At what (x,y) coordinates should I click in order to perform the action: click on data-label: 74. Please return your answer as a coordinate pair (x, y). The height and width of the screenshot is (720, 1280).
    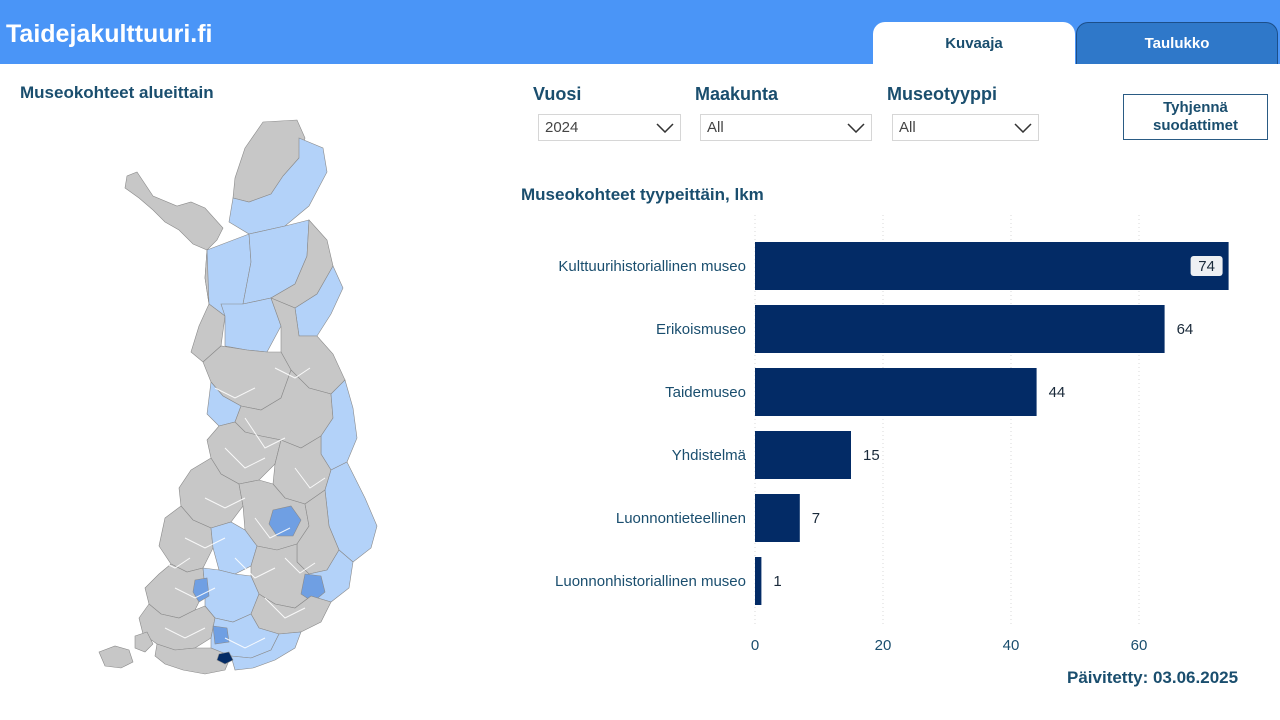
    Looking at the image, I should click on (1206, 266).